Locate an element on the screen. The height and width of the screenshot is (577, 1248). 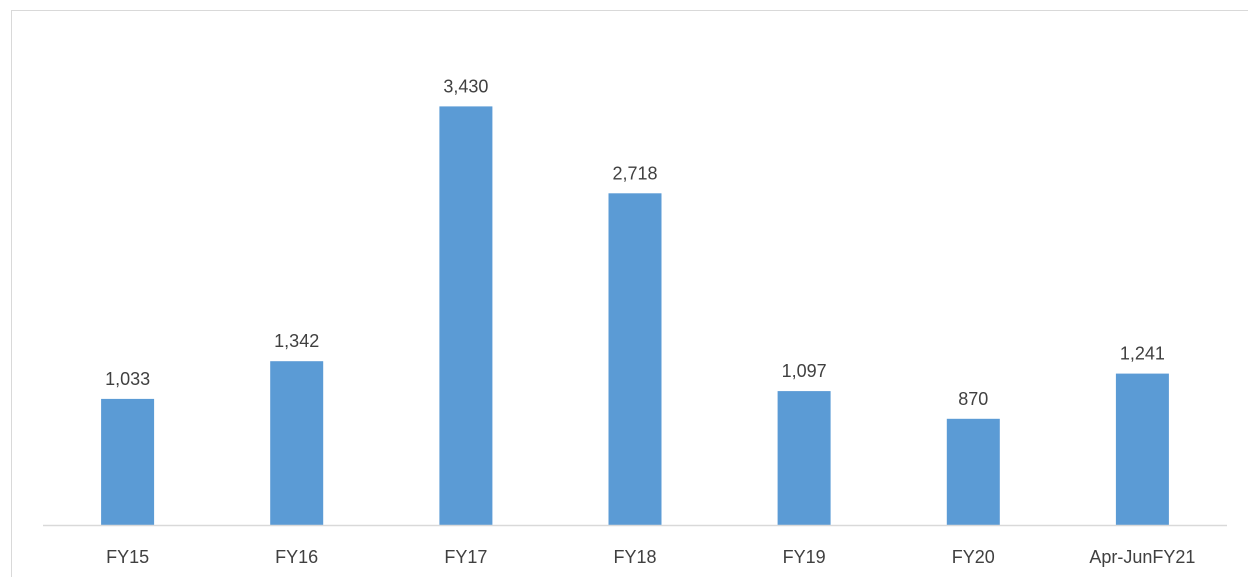
data-label-fy16: 1,342 is located at coordinates (296, 341).